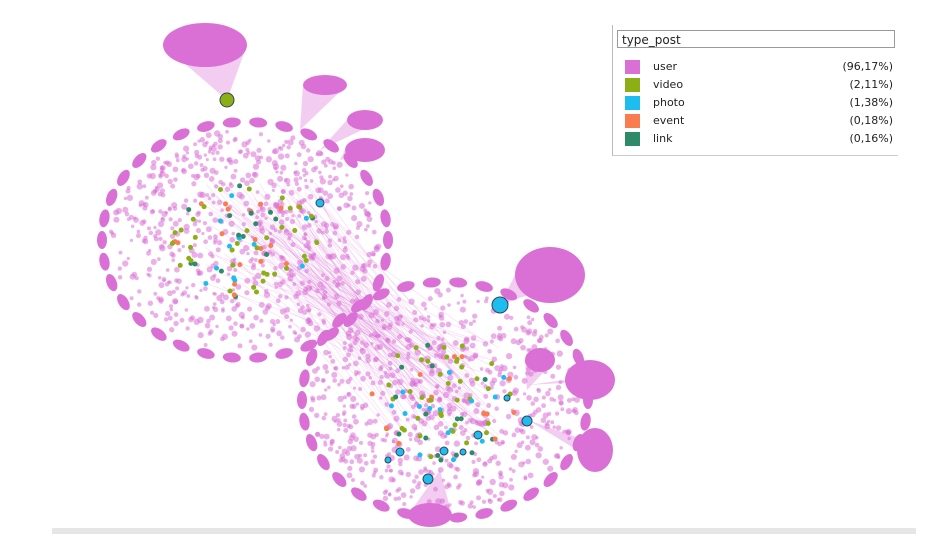 This screenshot has height=545, width=942. Describe the element at coordinates (632, 67) in the screenshot. I see `legend-swatch` at that location.